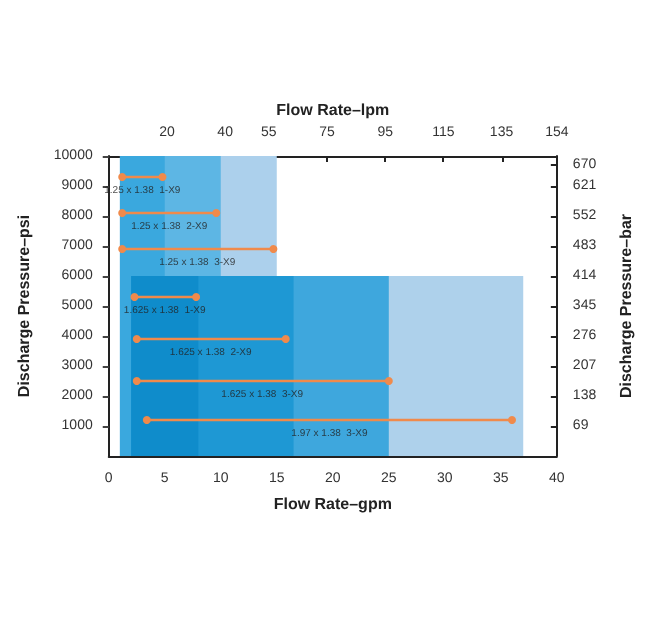 The image size is (650, 620). Describe the element at coordinates (24, 306) in the screenshot. I see `y-axis-title: Discharge Pressure–psi` at that location.